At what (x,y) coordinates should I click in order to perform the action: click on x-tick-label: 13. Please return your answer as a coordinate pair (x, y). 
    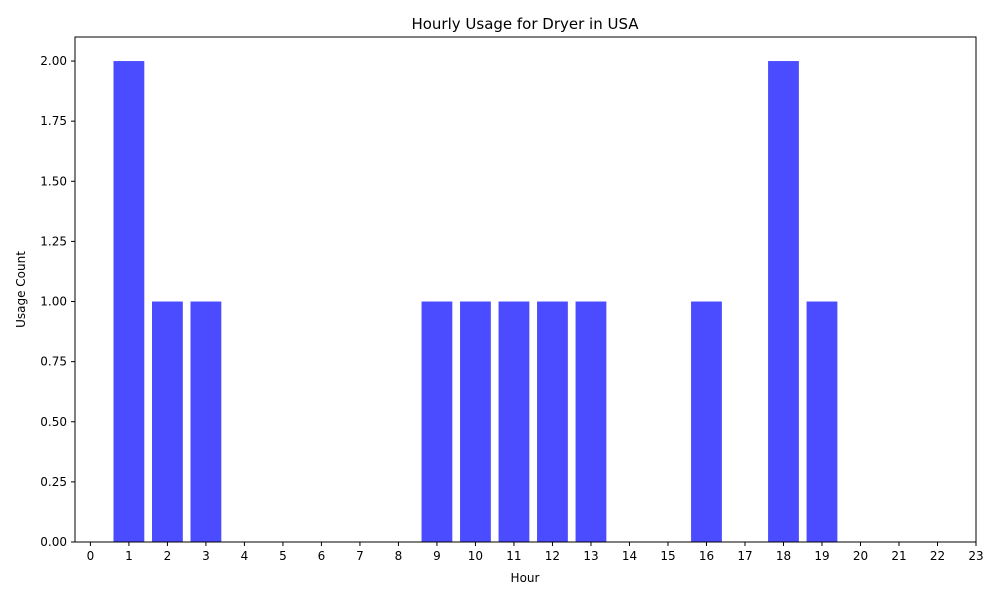
    Looking at the image, I should click on (590, 556).